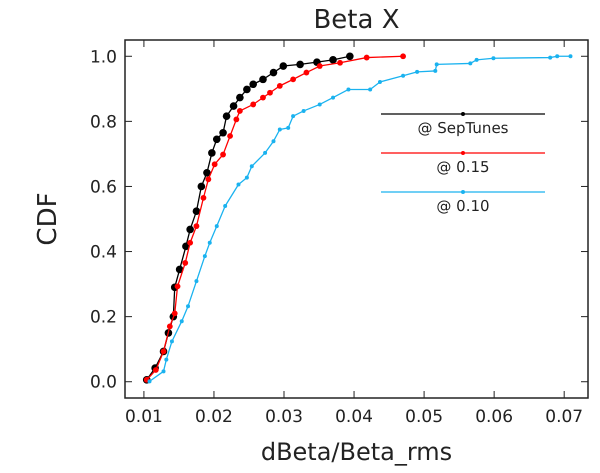  Describe the element at coordinates (494, 417) in the screenshot. I see `x-tick-label: 0.06` at that location.